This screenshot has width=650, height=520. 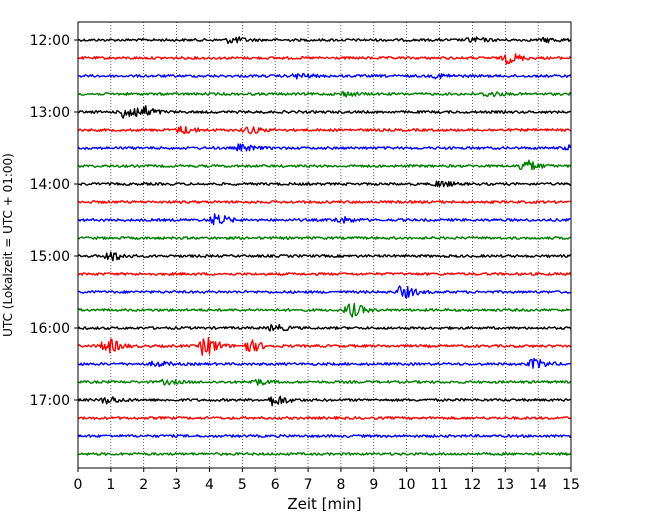 What do you see at coordinates (209, 485) in the screenshot?
I see `x-tick-label-4: 4` at bounding box center [209, 485].